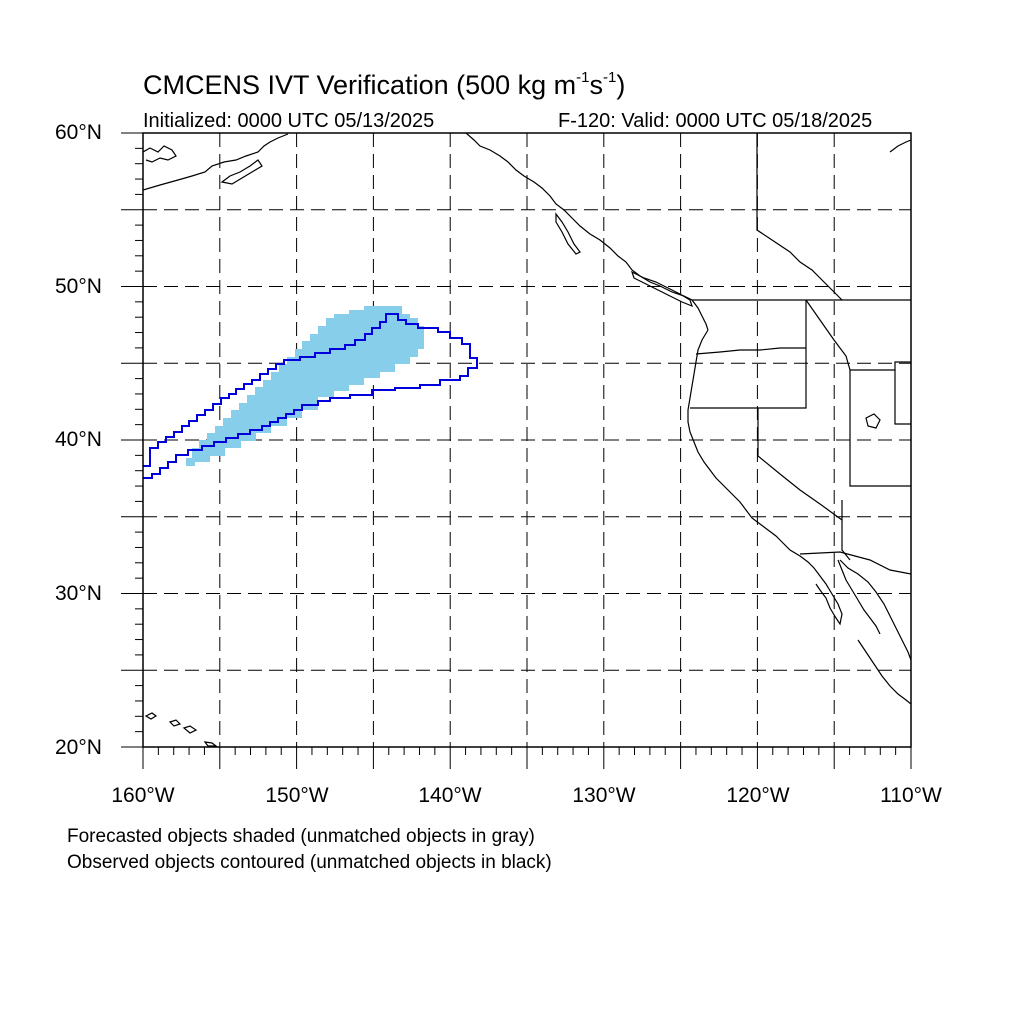 The image size is (1024, 1024). What do you see at coordinates (855, 563) in the screenshot?
I see `border-us-mexico` at bounding box center [855, 563].